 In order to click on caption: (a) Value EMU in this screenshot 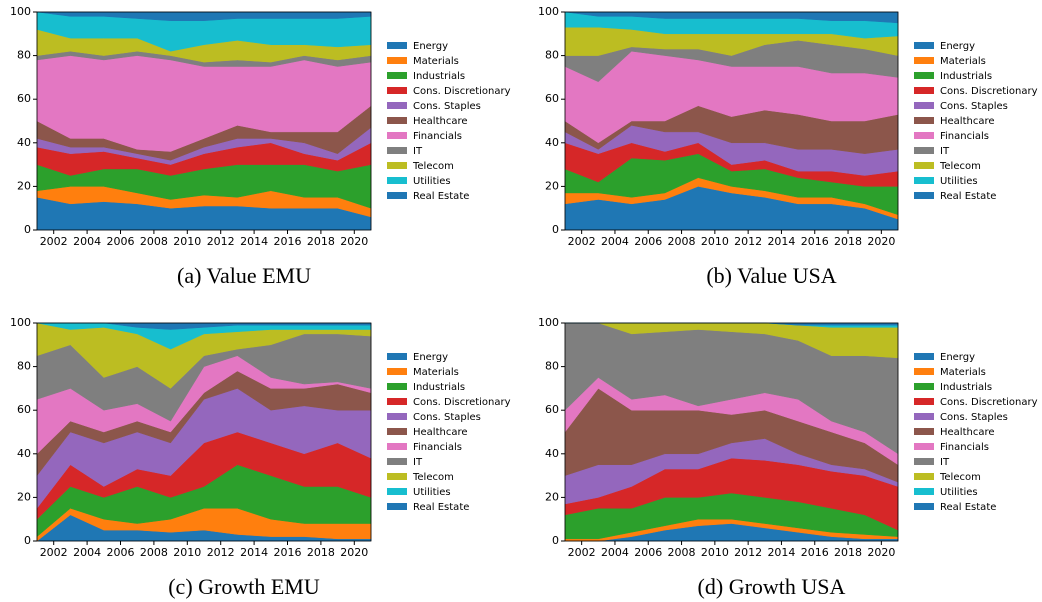, I will do `click(244, 275)`.